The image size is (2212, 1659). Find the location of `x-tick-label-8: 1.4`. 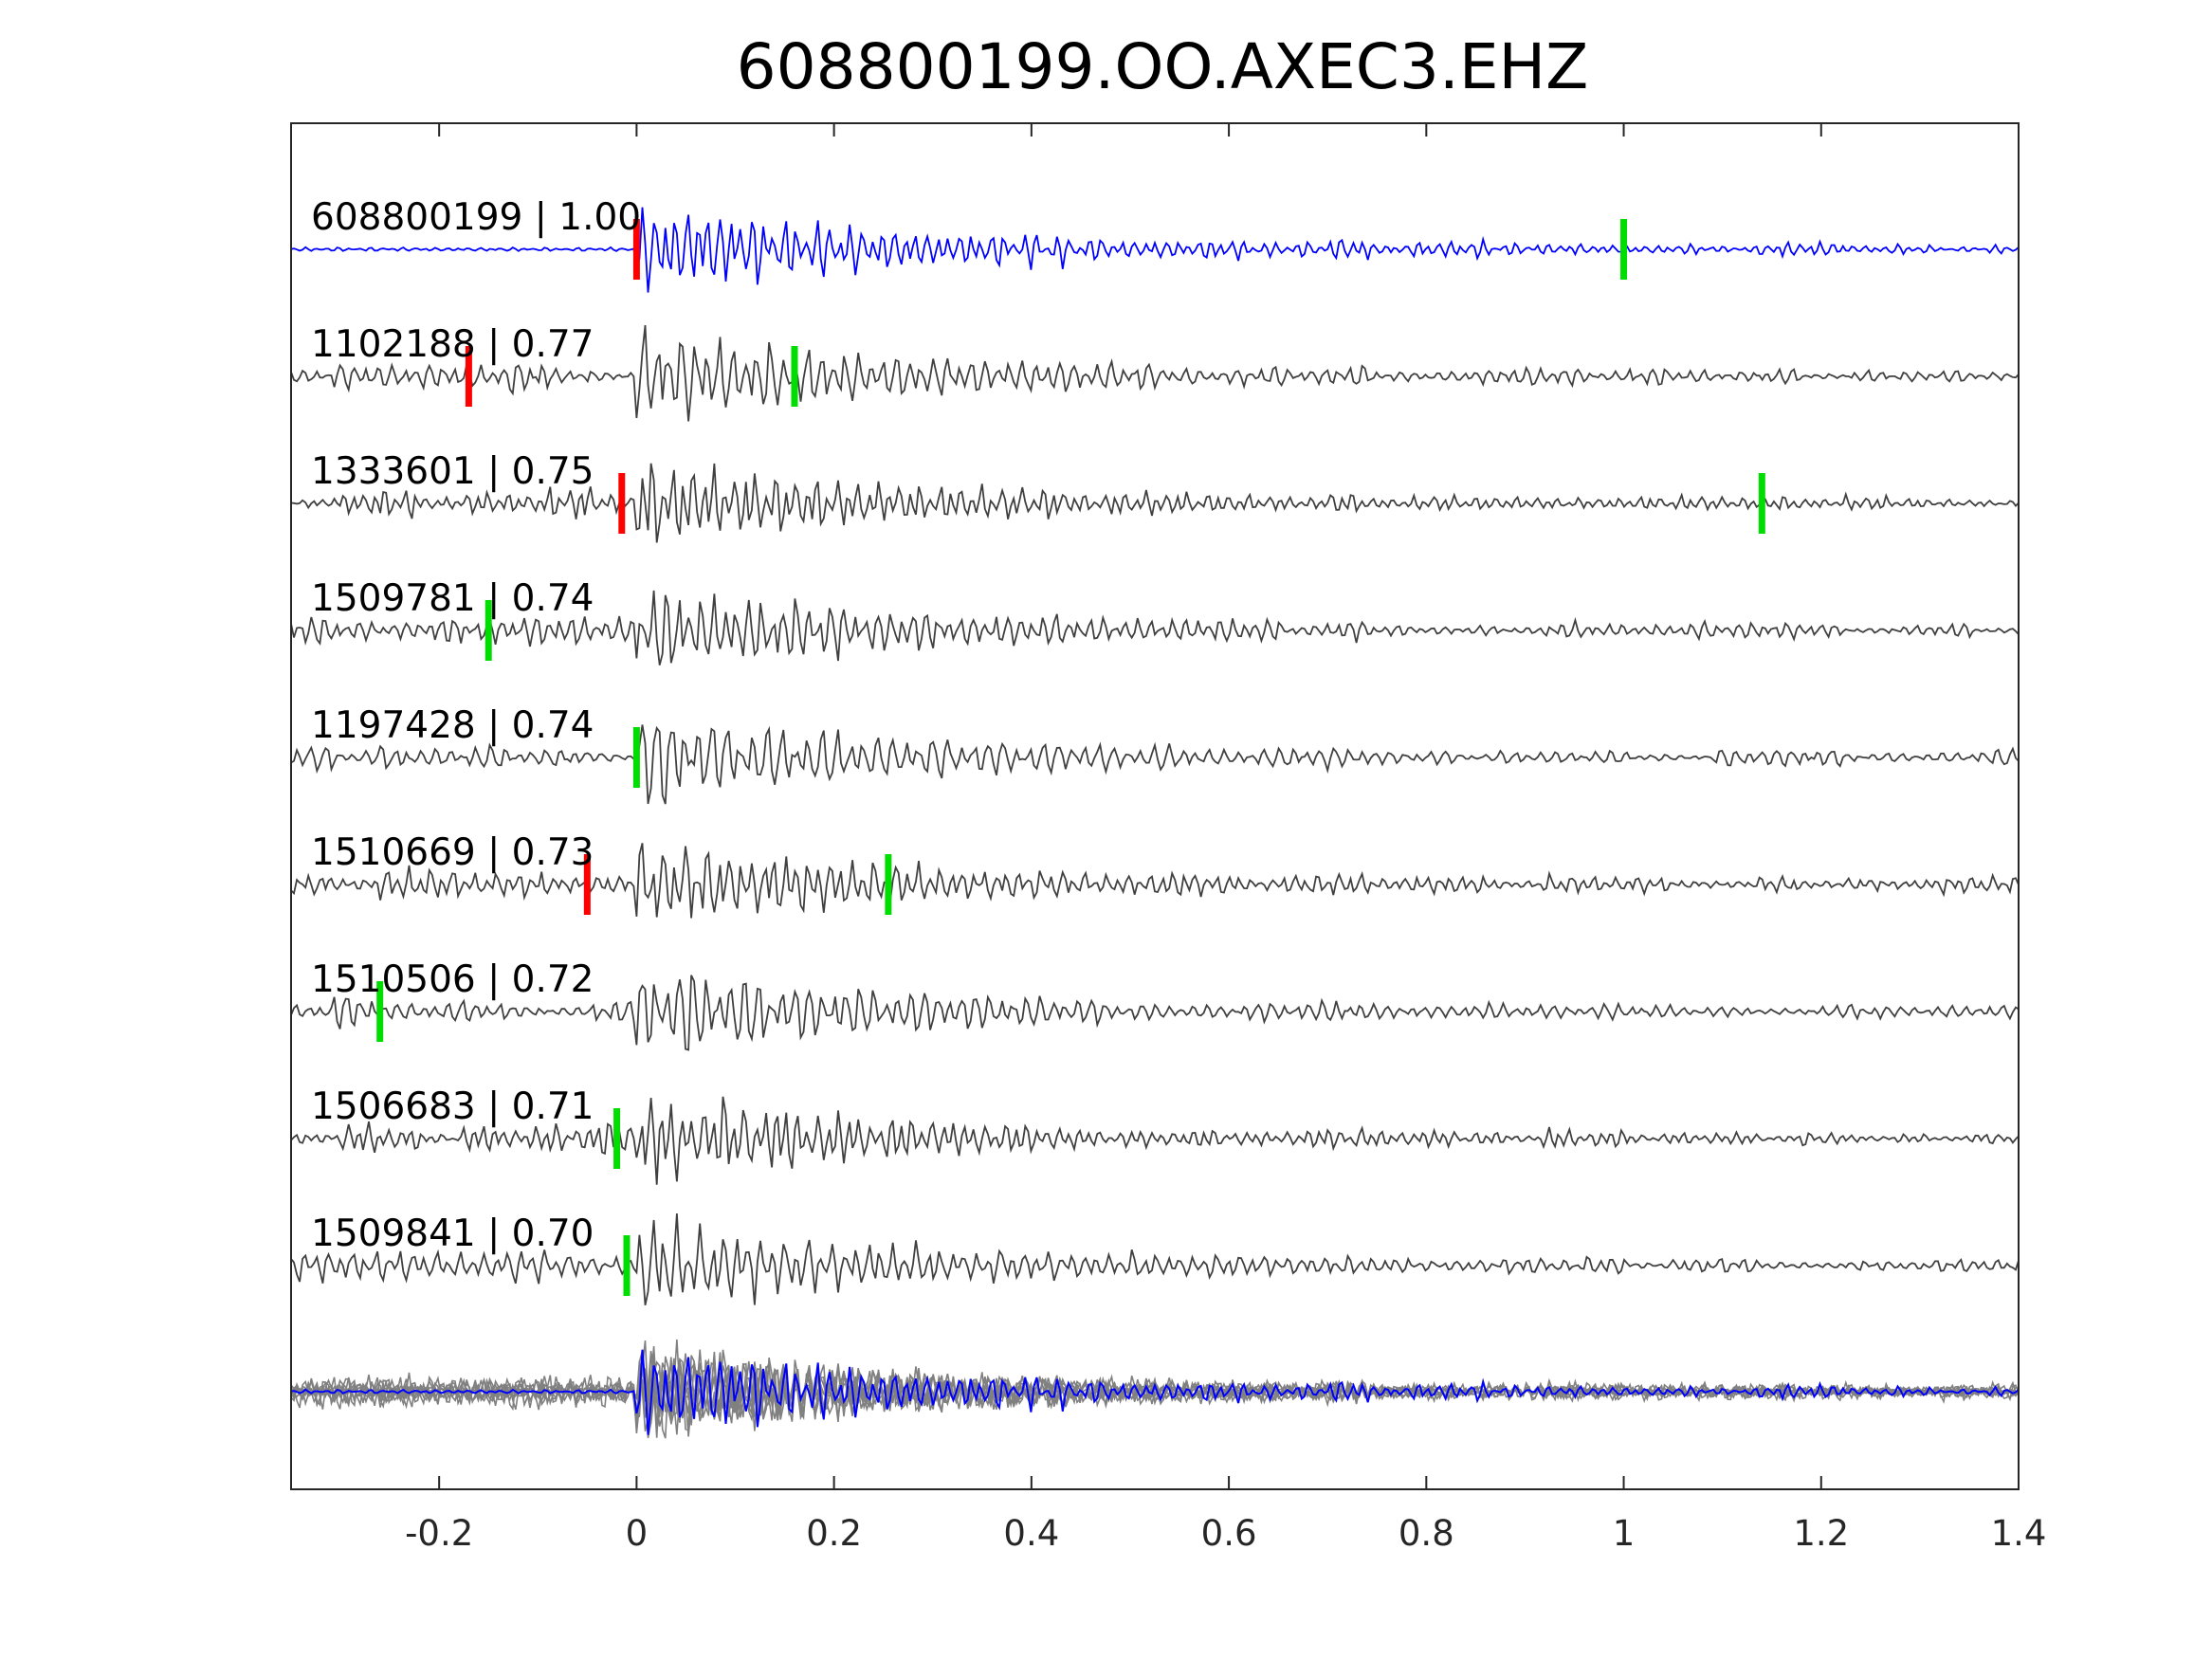

x-tick-label-8: 1.4 is located at coordinates (2019, 1533).